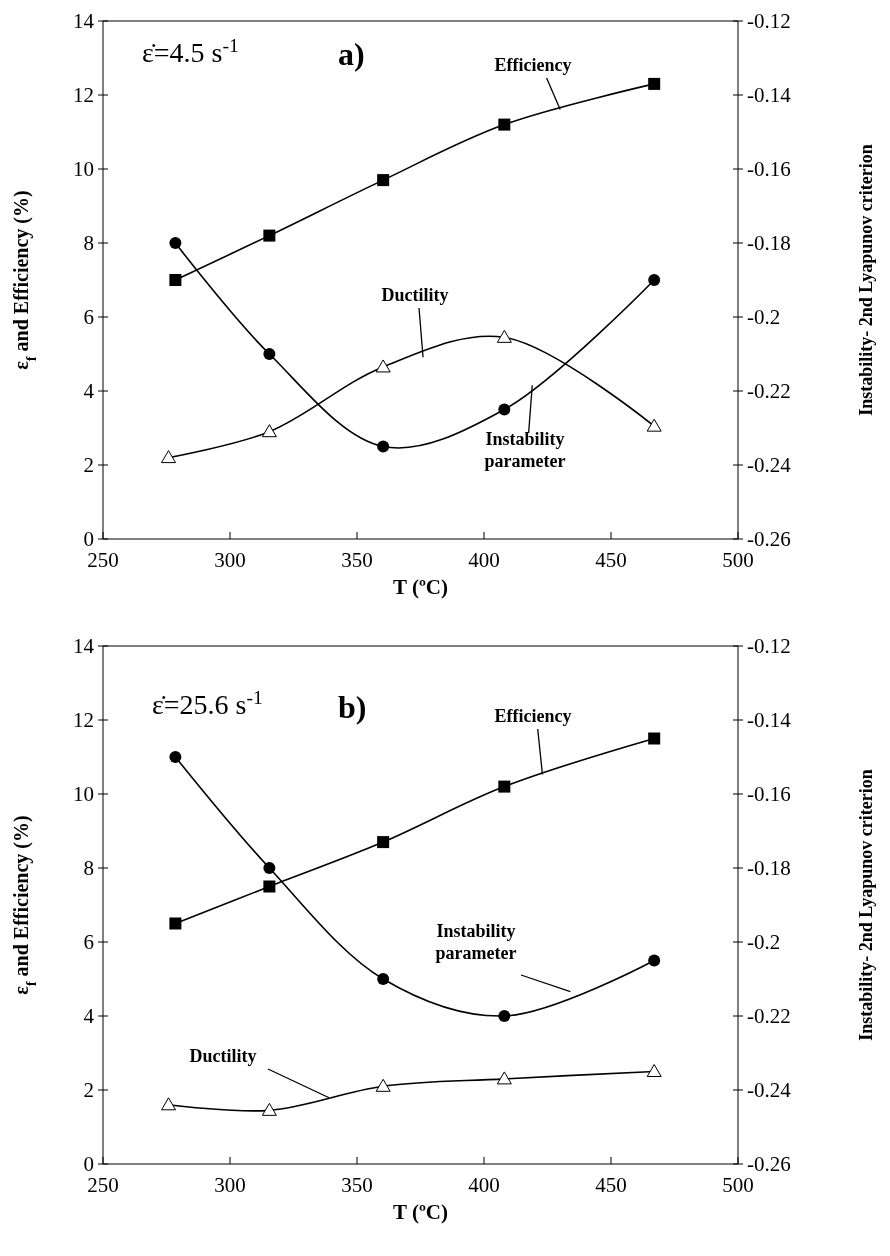  What do you see at coordinates (476, 942) in the screenshot?
I see `text: Instability parameter` at bounding box center [476, 942].